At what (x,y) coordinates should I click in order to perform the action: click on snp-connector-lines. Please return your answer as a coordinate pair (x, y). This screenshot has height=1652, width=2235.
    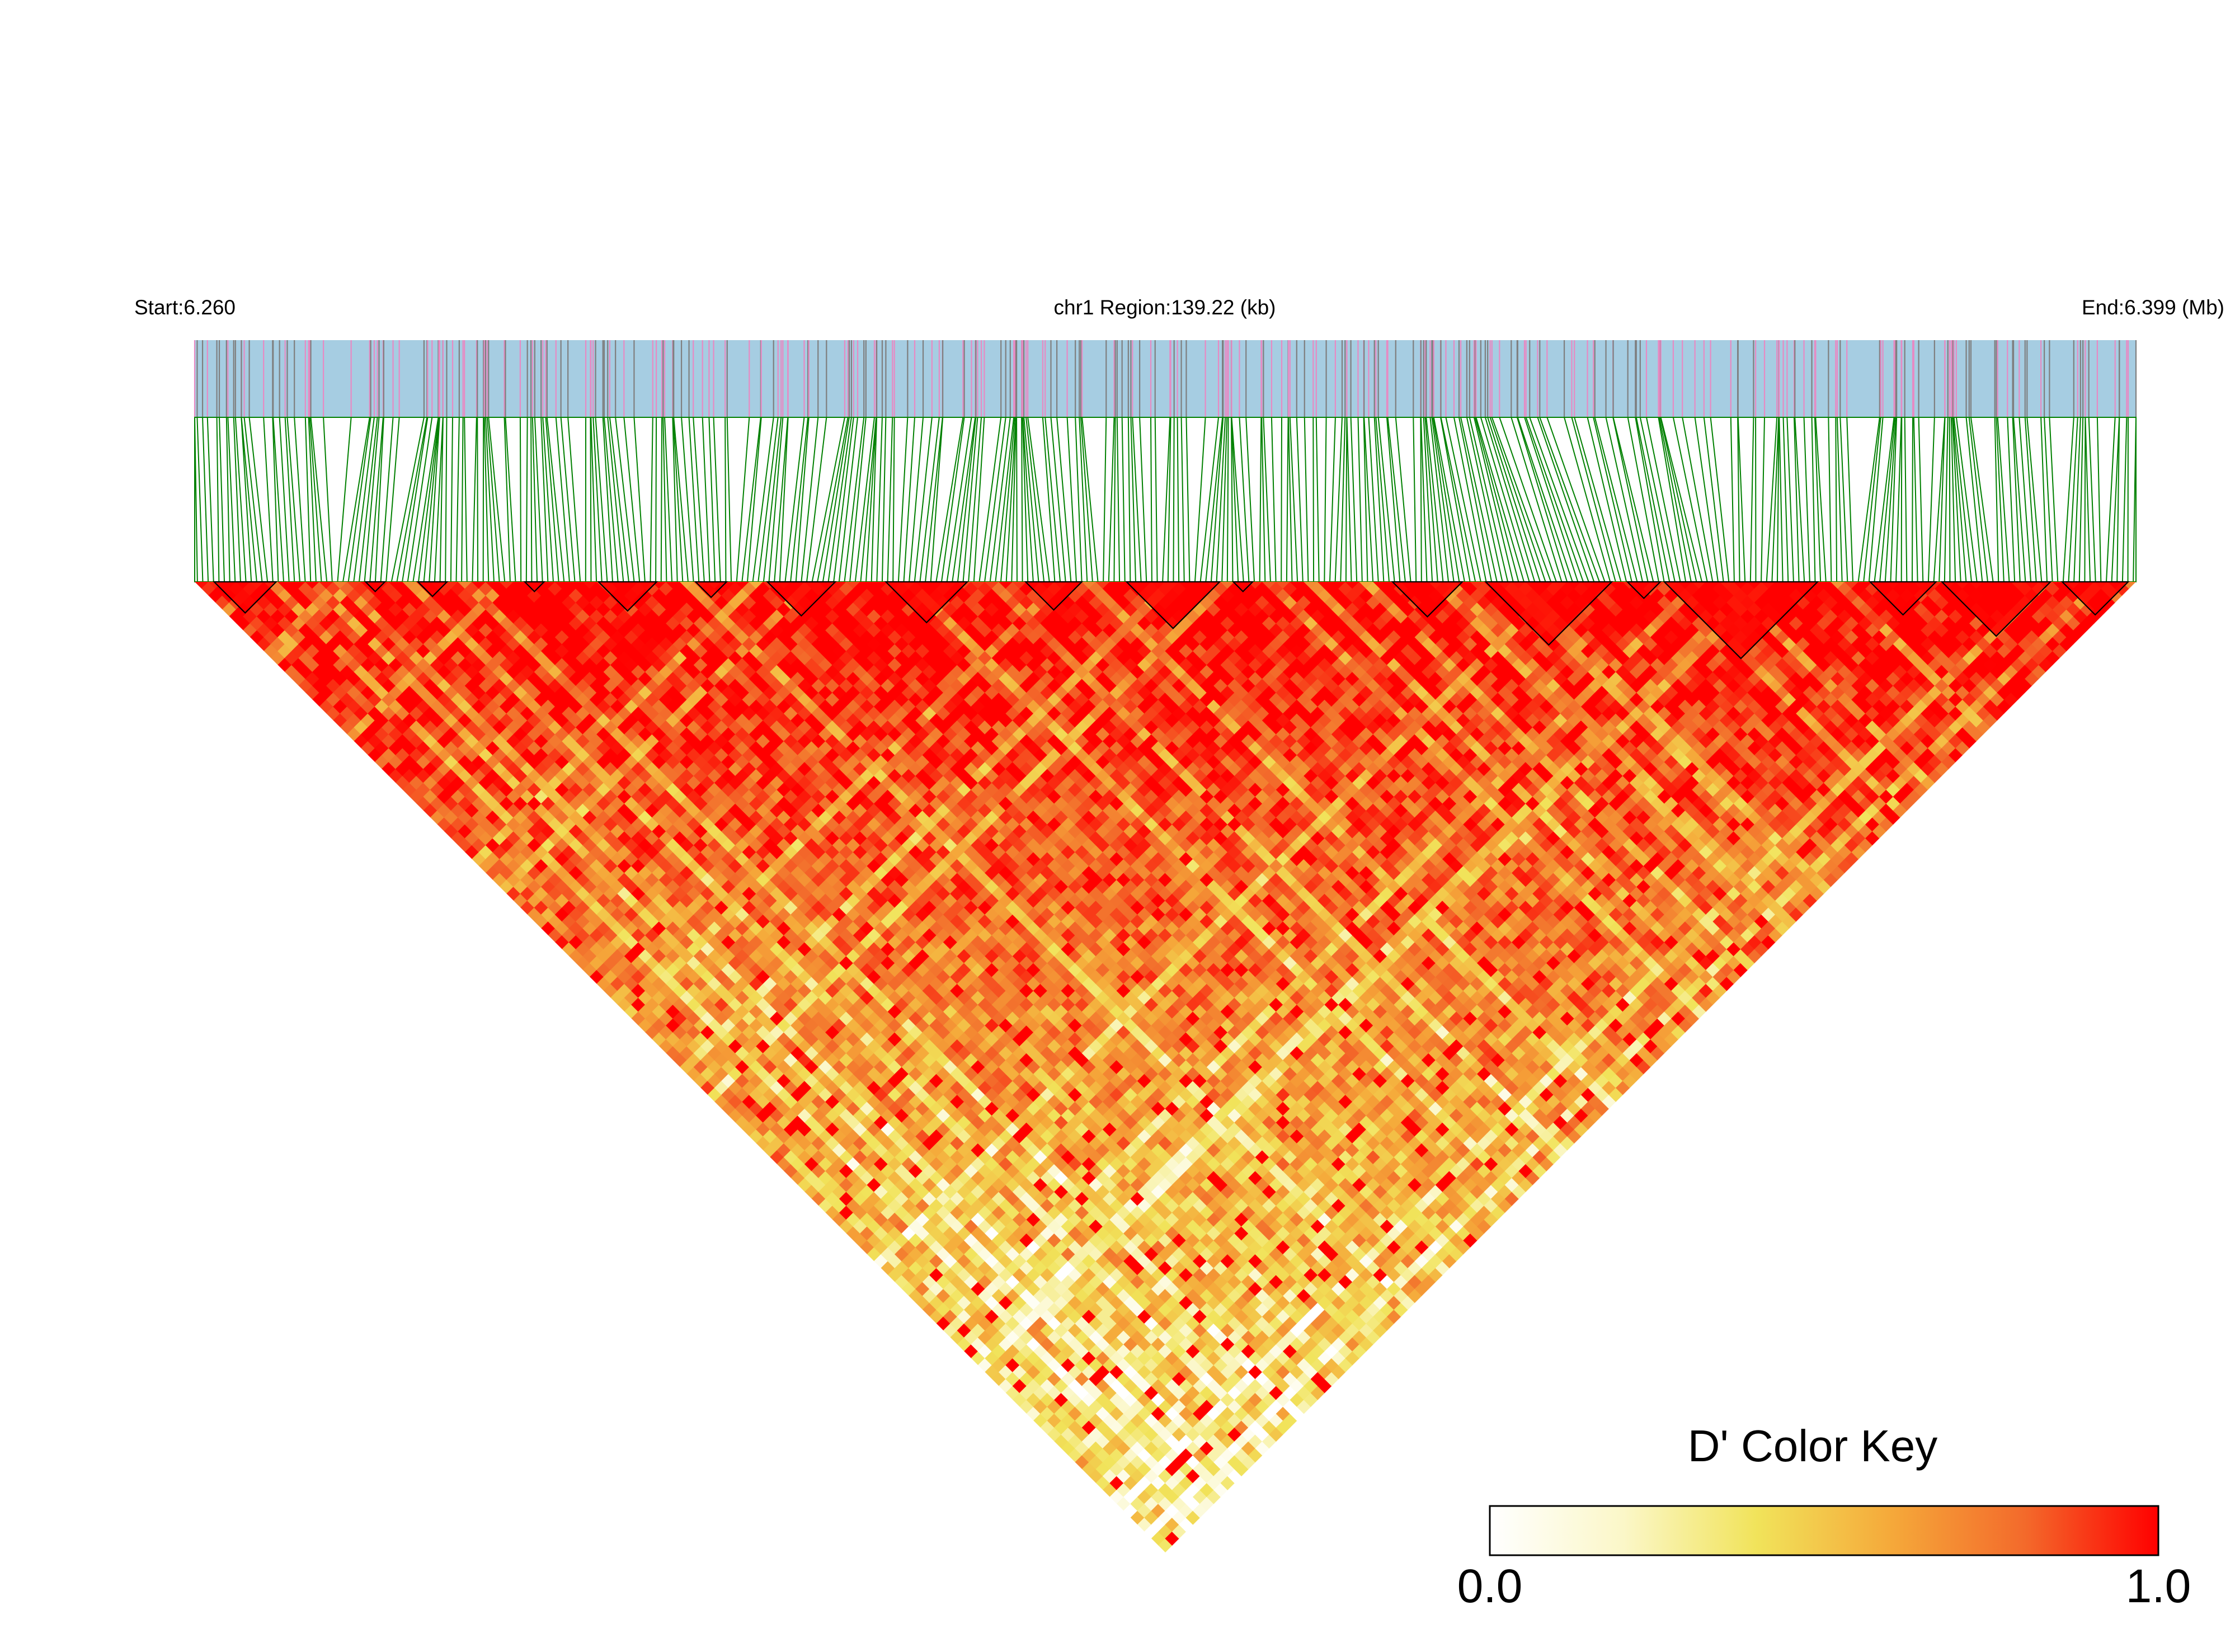
    Looking at the image, I should click on (1165, 500).